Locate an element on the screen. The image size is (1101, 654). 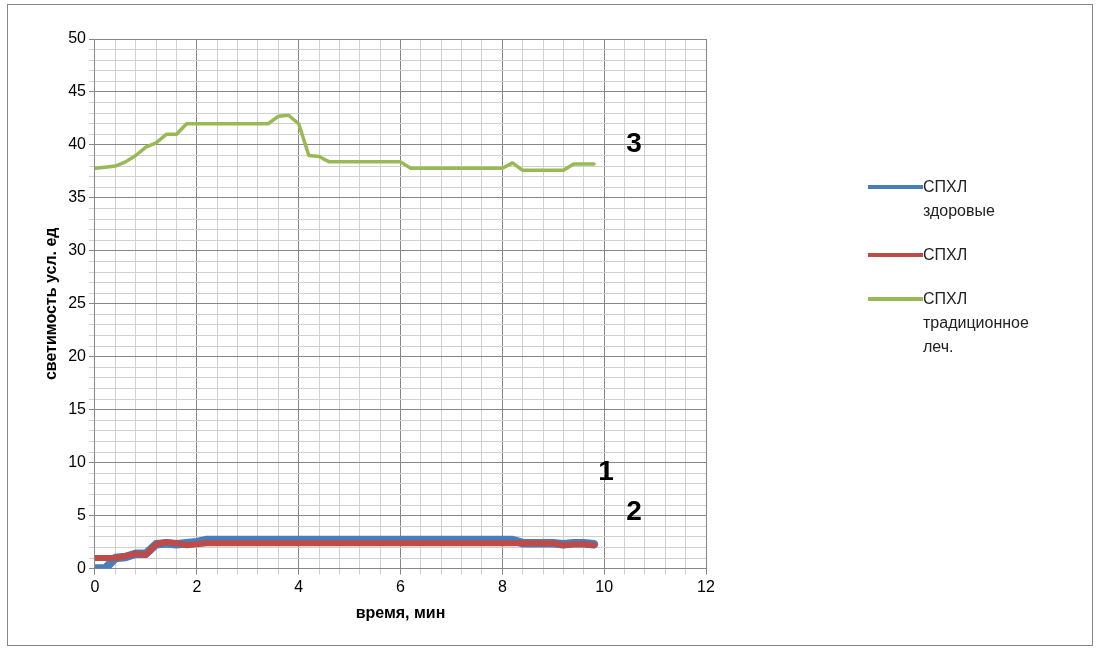
x-tick-label: 10 is located at coordinates (604, 586).